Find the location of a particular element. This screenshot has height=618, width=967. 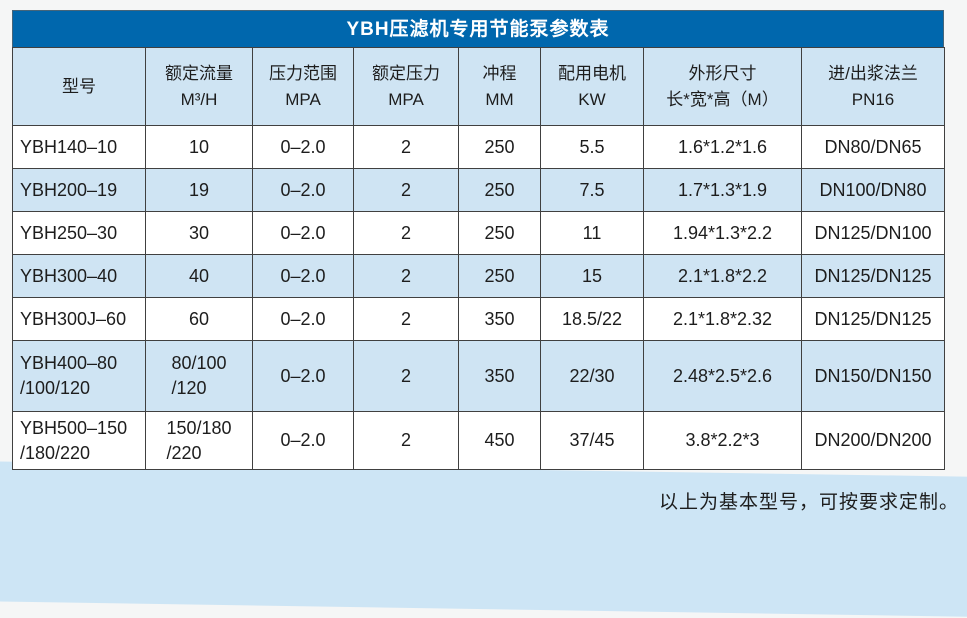

col-header-pressure-range: 压力范围 MPA is located at coordinates (303, 86).